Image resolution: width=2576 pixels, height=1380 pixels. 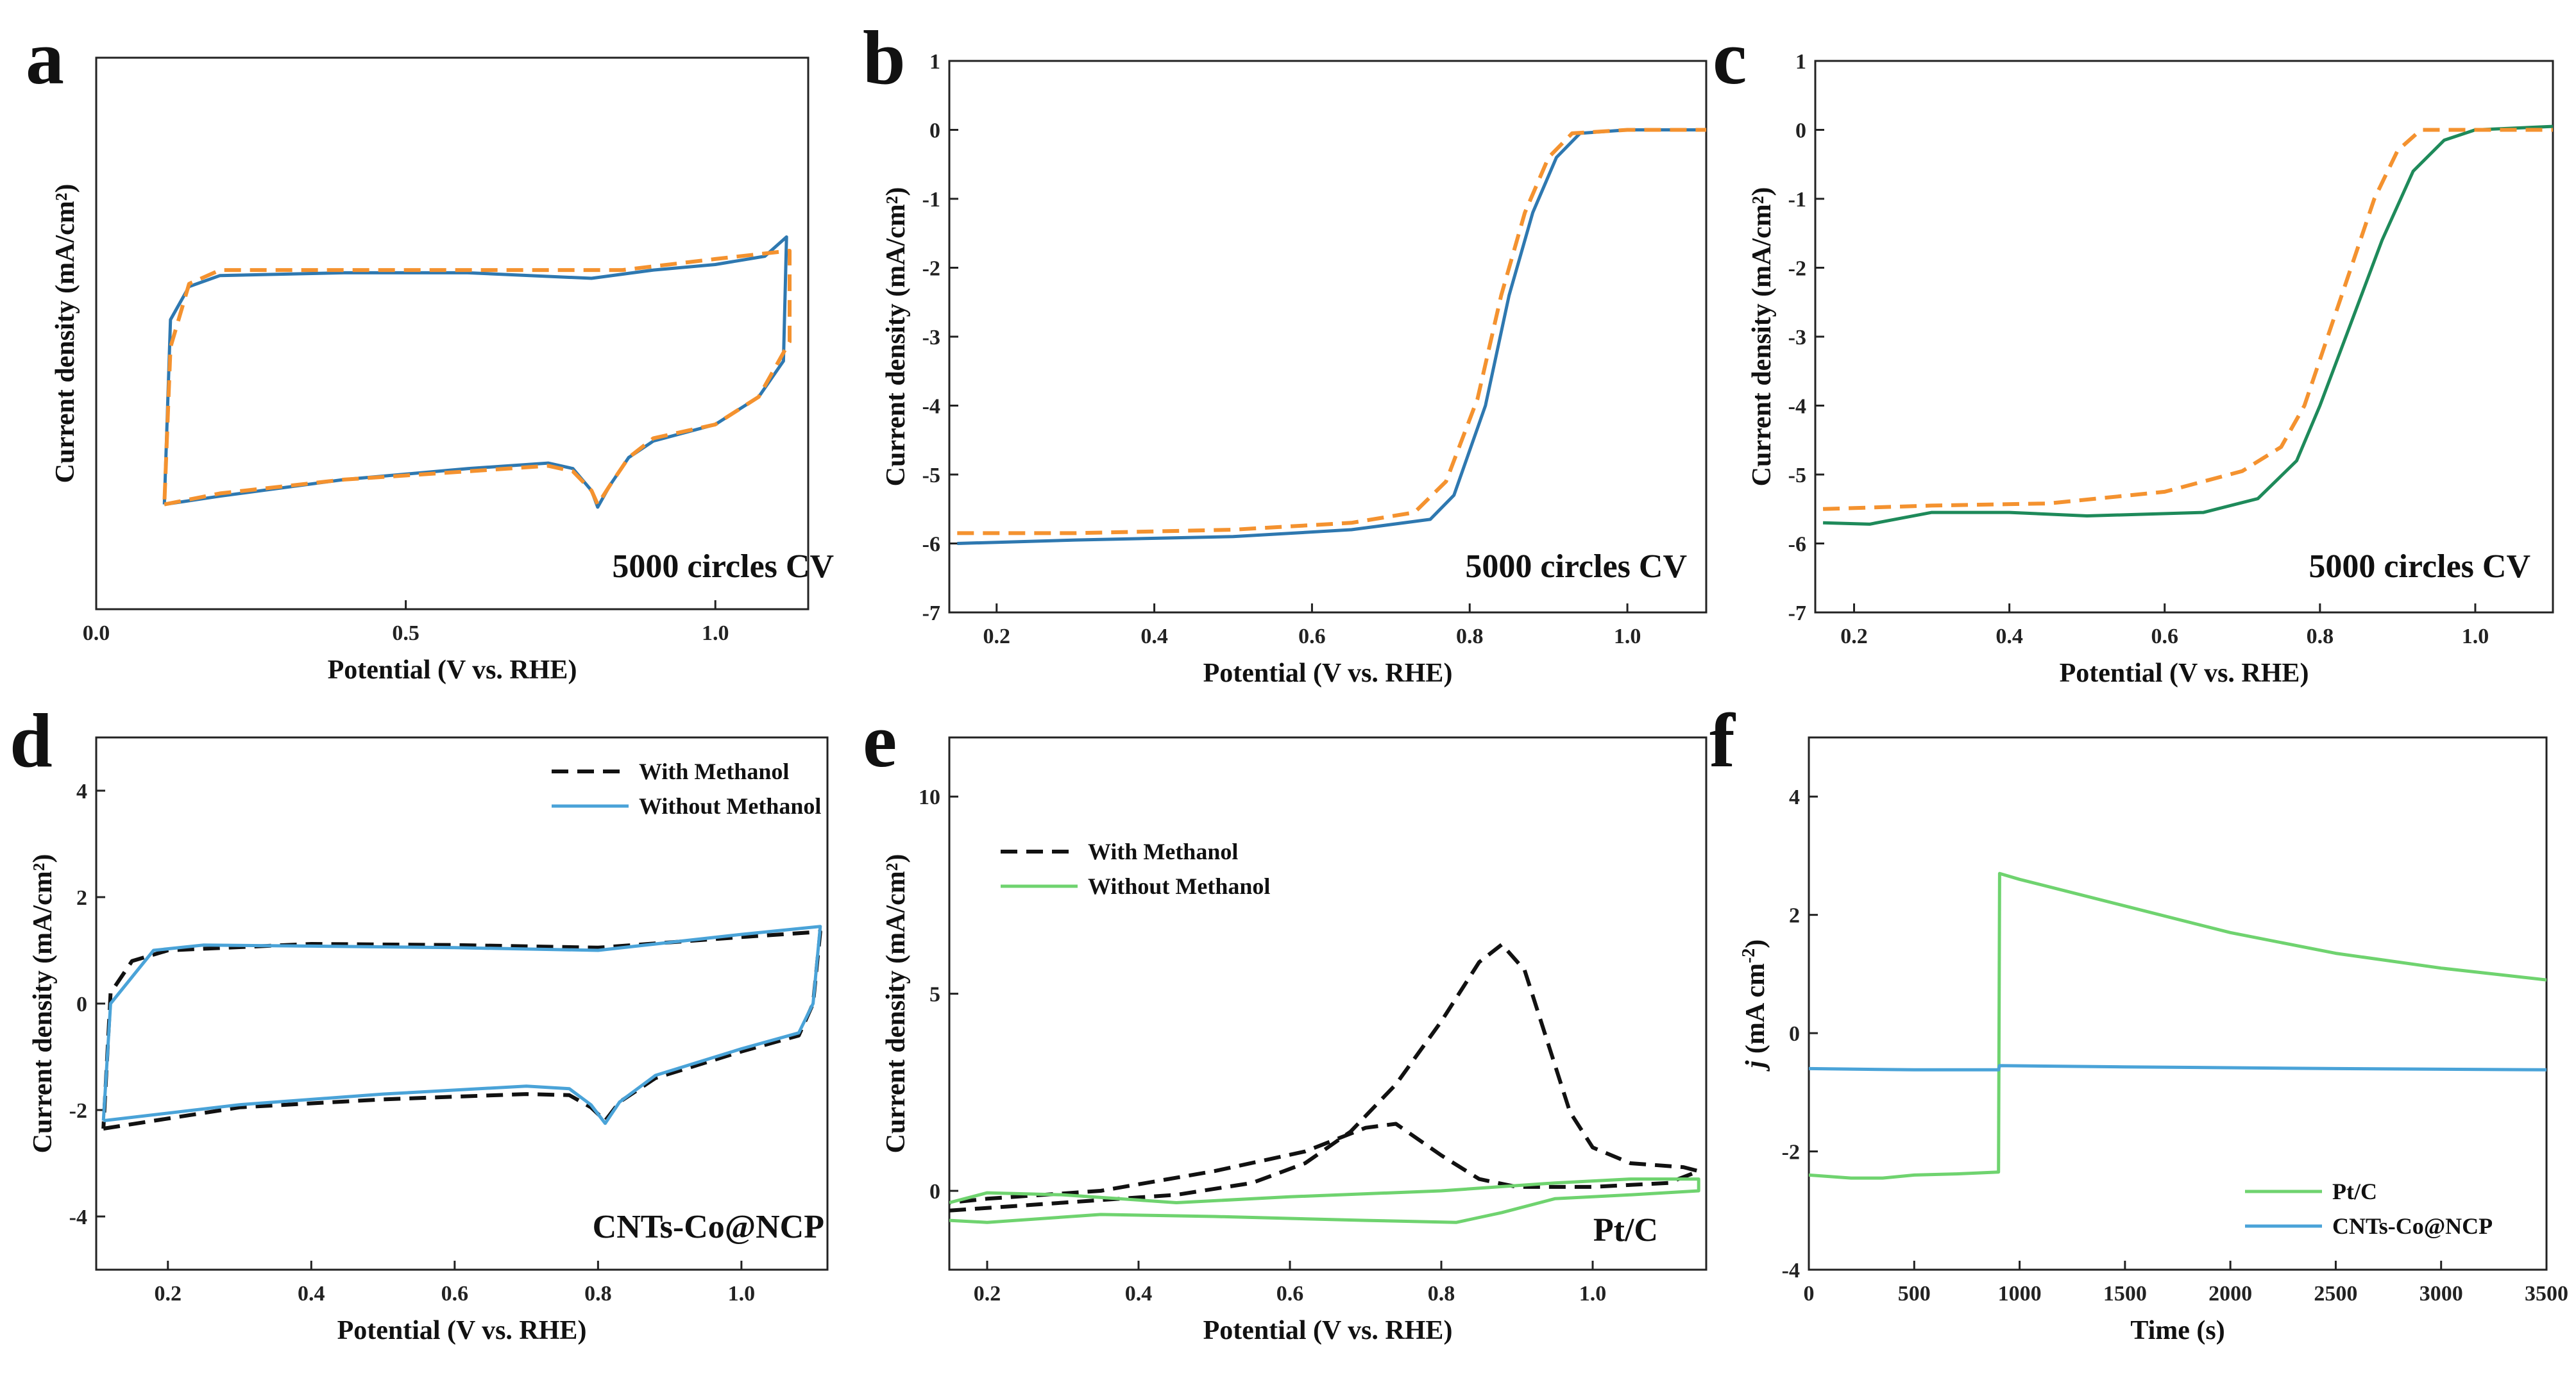 I want to click on x-axis-label: Time (s), so click(x=2177, y=1330).